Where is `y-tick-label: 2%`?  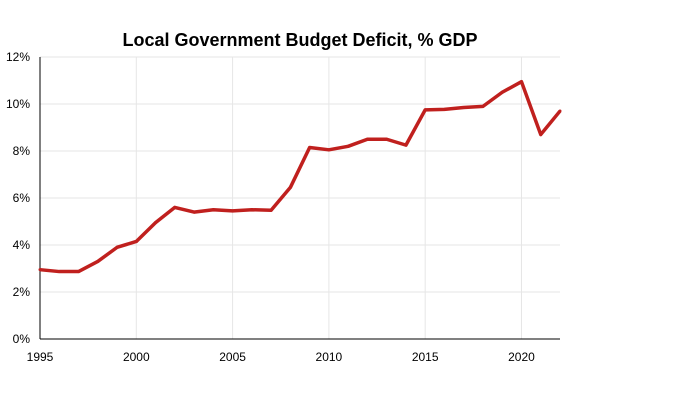
y-tick-label: 2% is located at coordinates (22, 292).